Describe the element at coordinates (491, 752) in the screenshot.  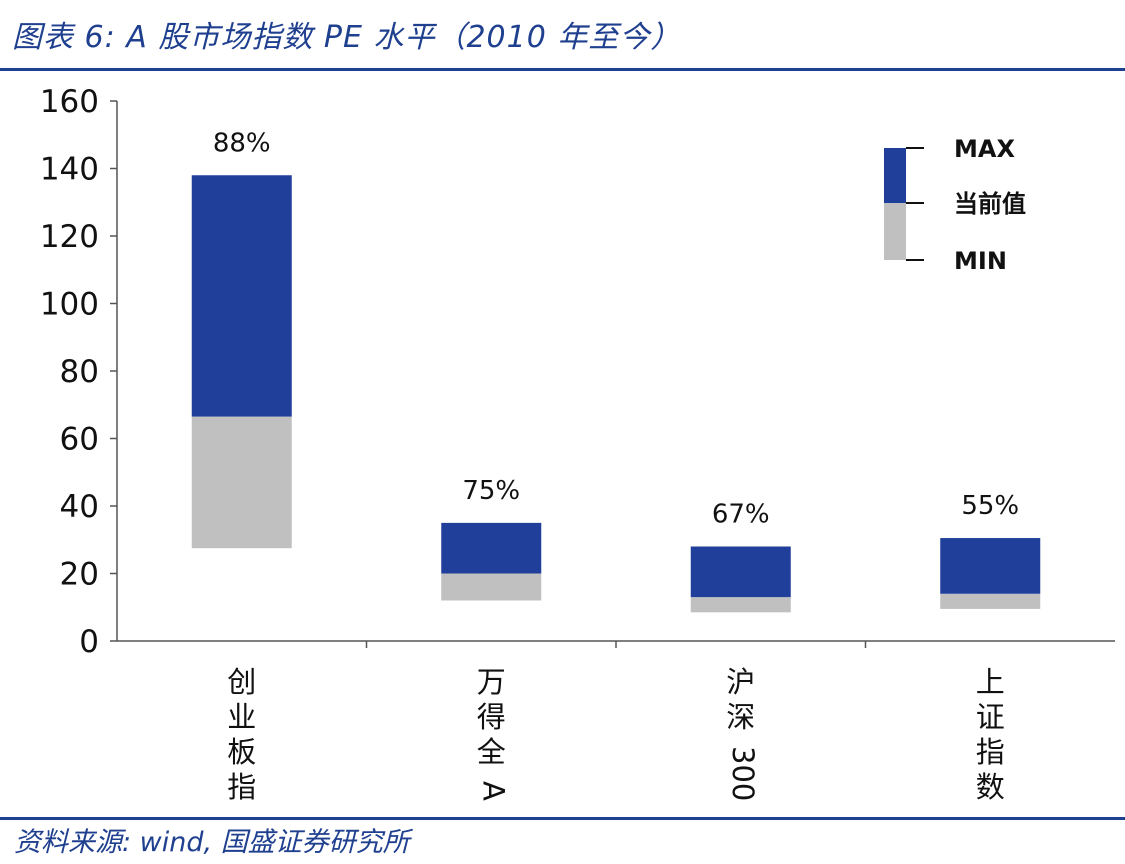
I see `category-label-char: 全` at that location.